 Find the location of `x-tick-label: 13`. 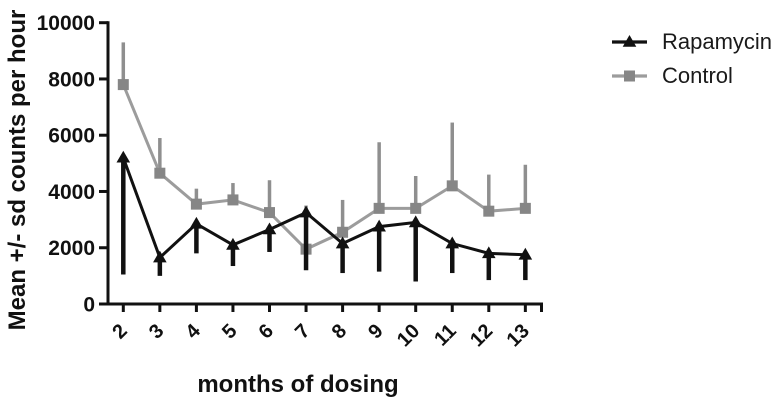

x-tick-label: 13 is located at coordinates (518, 335).